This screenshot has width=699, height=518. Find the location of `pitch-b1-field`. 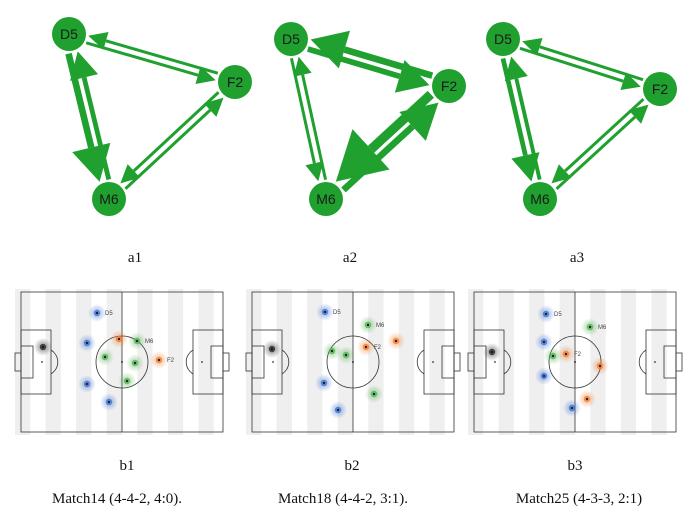

pitch-b1-field is located at coordinates (122, 362).